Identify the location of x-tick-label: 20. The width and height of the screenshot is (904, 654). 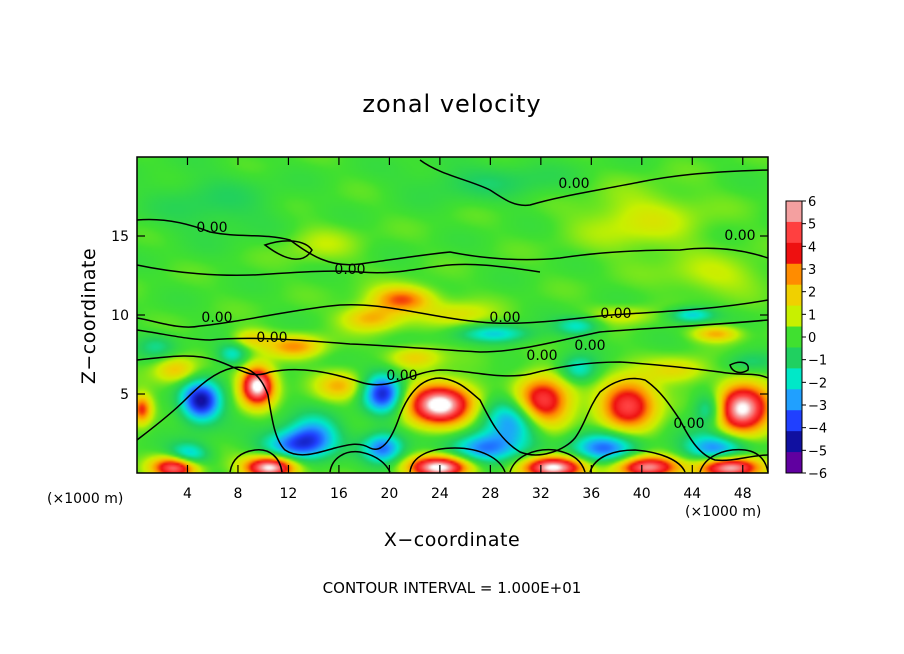
(389, 494).